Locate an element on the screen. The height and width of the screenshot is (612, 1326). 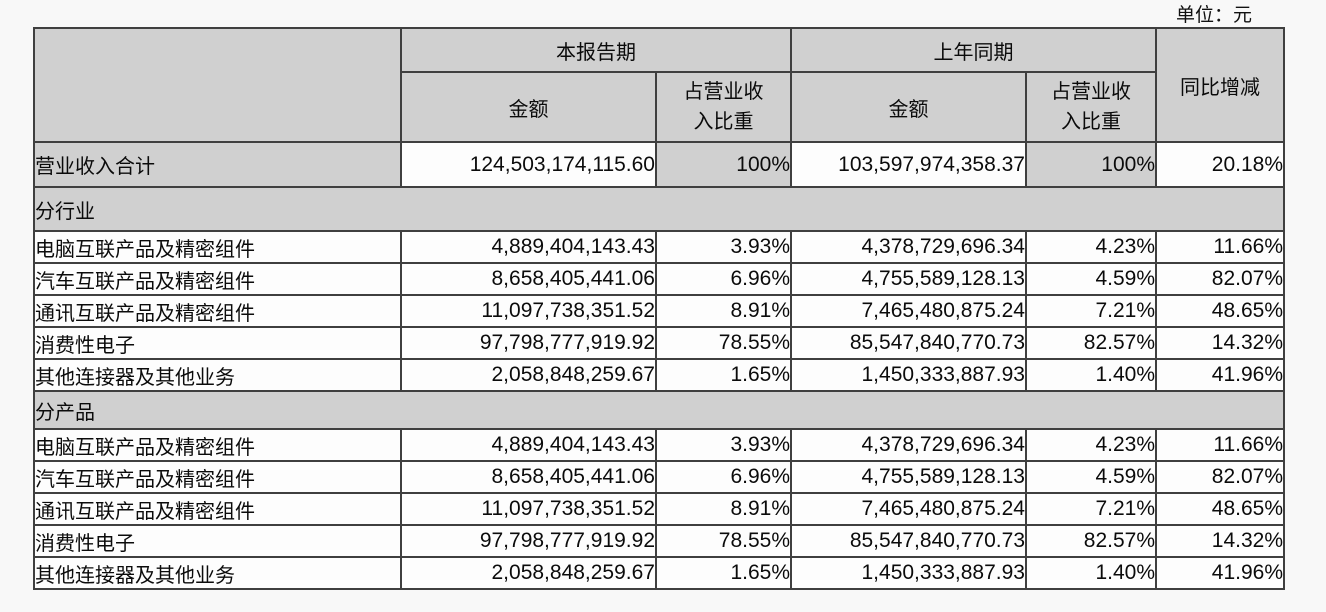
table-header-row-subcolumns: 金额 占营业收 入比重 金额 占营业收 入比重 is located at coordinates (659, 107).